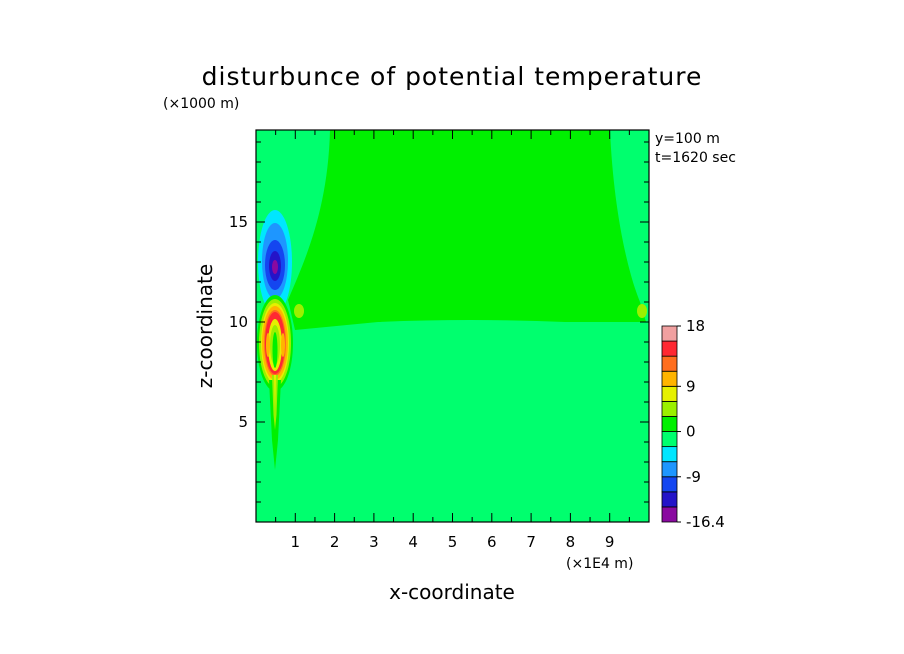 The height and width of the screenshot is (654, 904). What do you see at coordinates (275, 392) in the screenshot?
I see `plume-core` at bounding box center [275, 392].